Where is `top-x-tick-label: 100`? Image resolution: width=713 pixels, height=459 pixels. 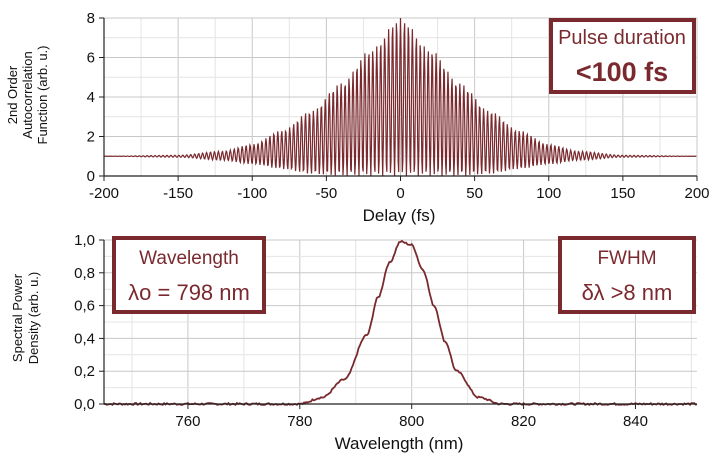
top-x-tick-label: 100 is located at coordinates (548, 193).